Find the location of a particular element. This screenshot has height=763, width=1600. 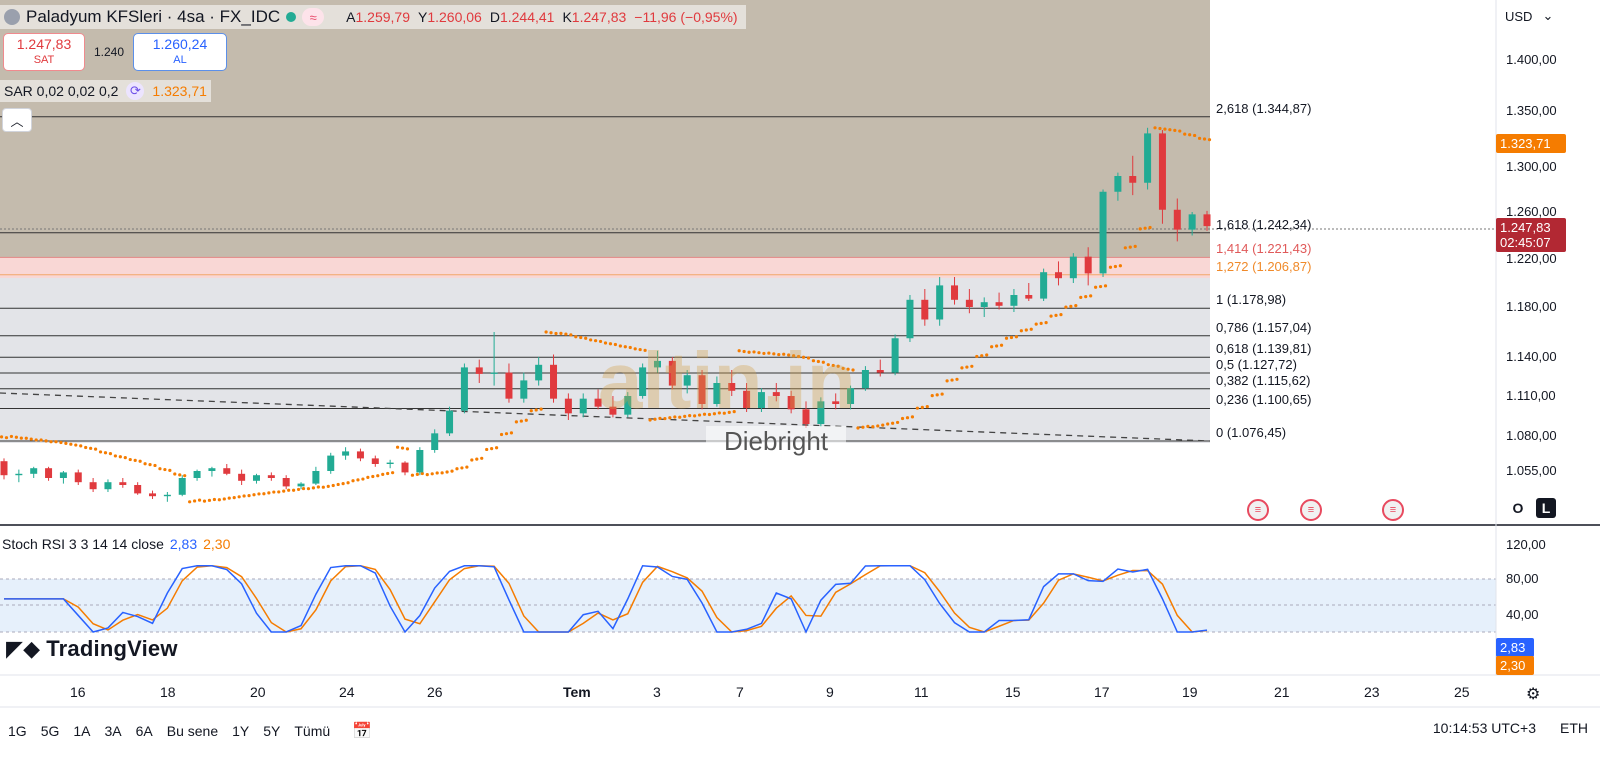

trade-panel: 1.247,83 SAT 1.240 1.260,24 AL is located at coordinates (115, 52).